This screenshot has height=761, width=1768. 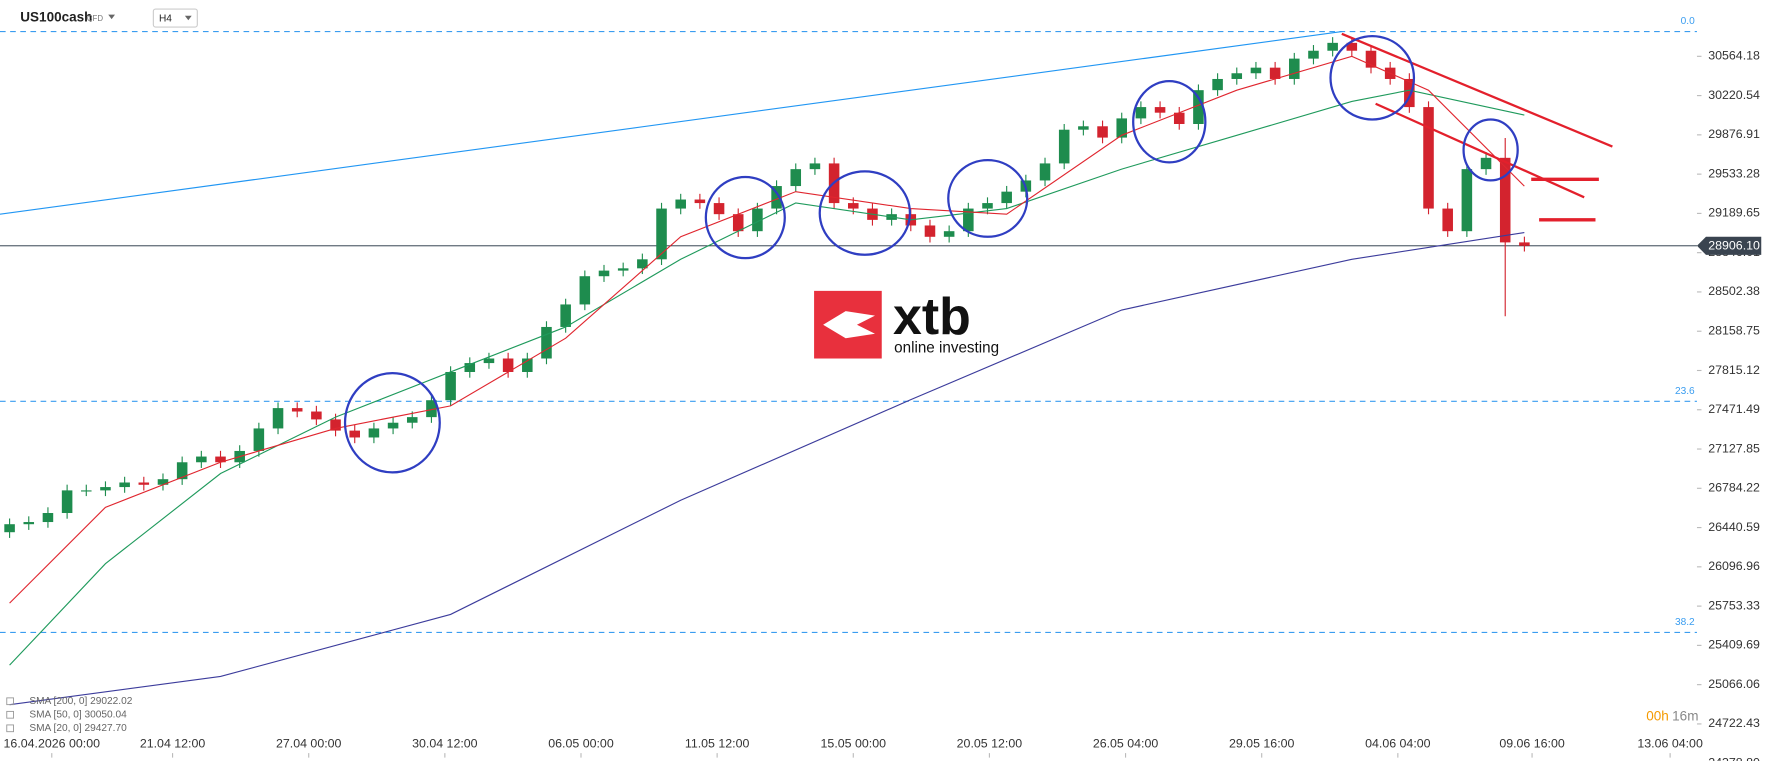 I want to click on current-price-label: 28906.10, so click(x=1734, y=246).